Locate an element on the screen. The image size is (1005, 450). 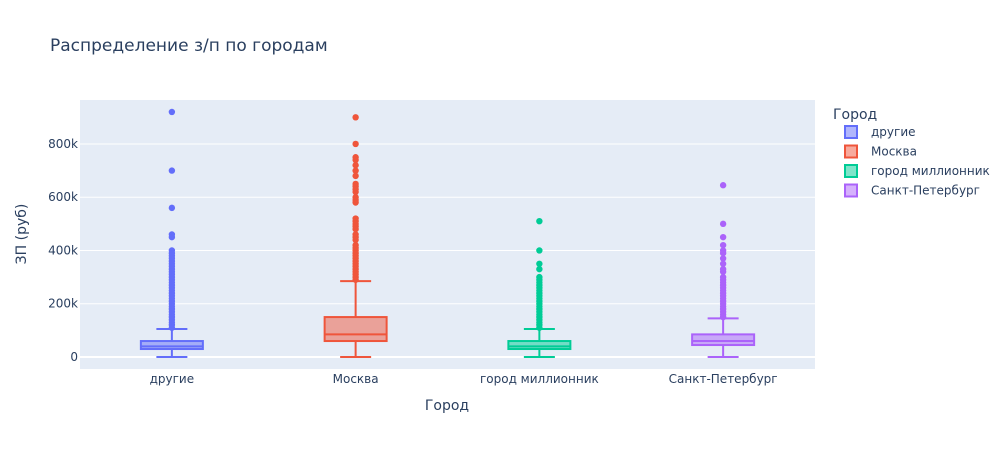
legend-item-4: Санкт-Петербург is located at coordinates (912, 190).